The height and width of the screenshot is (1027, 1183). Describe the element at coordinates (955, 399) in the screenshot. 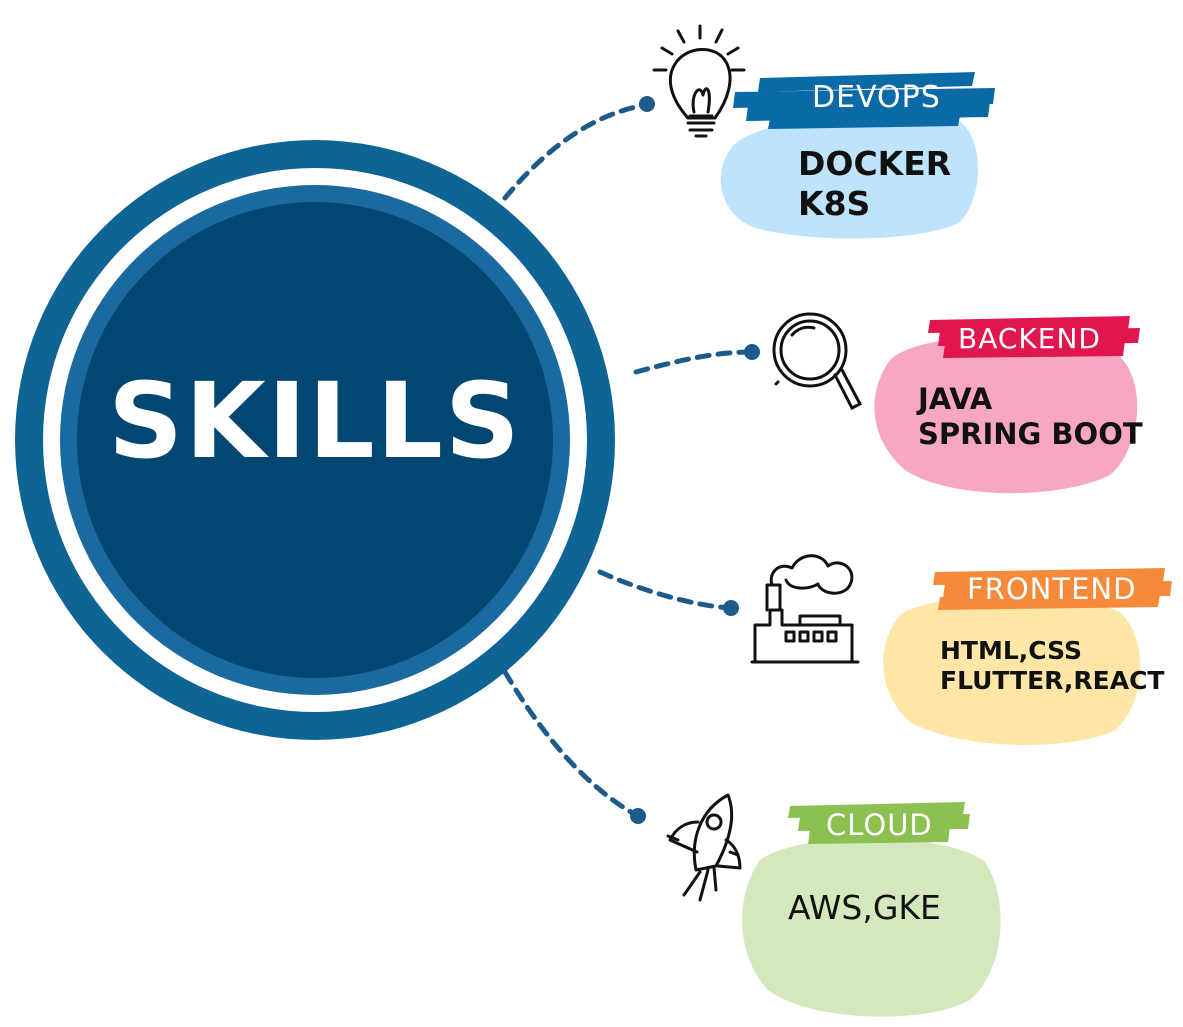

I see `backend-item-java: JAVA` at that location.